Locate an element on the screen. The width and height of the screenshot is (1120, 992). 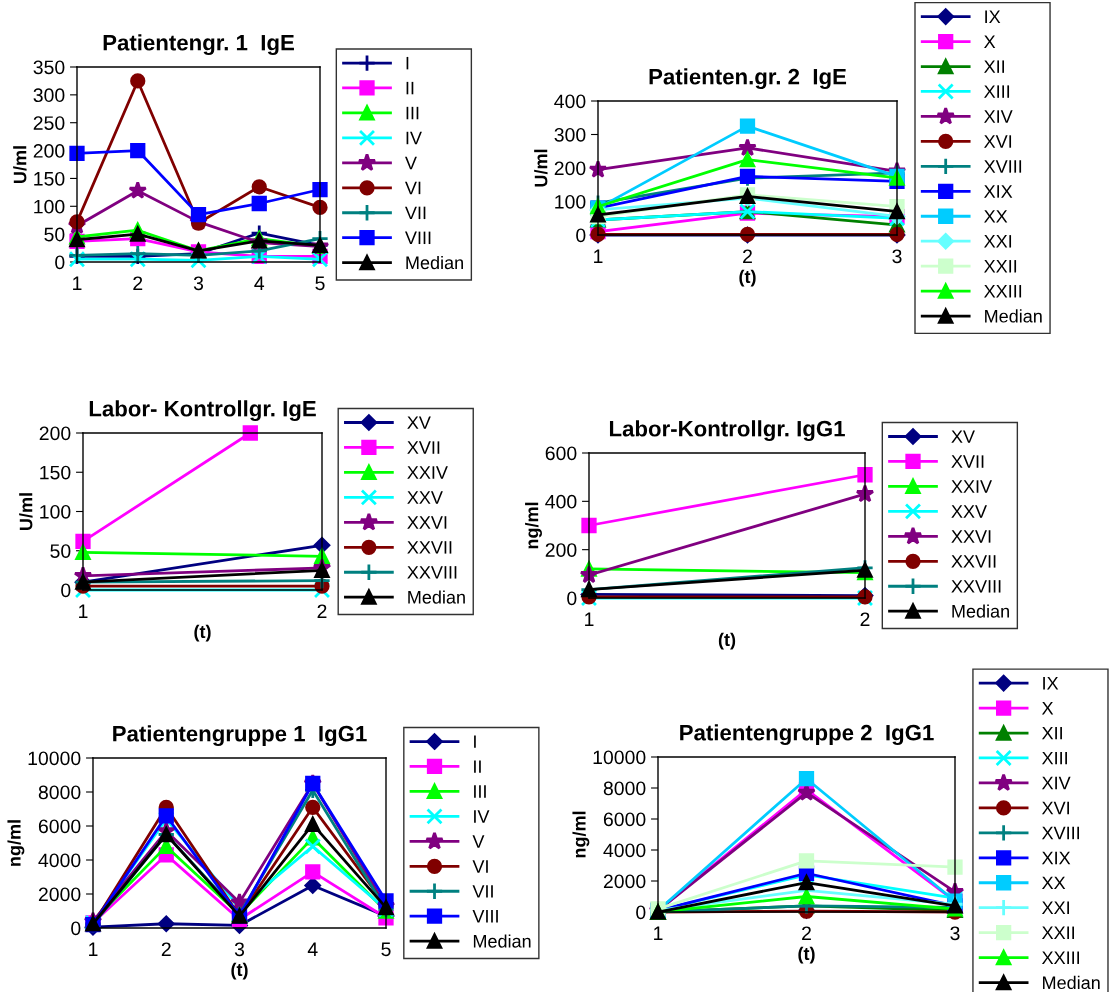
legend-label: VI is located at coordinates (480, 866).